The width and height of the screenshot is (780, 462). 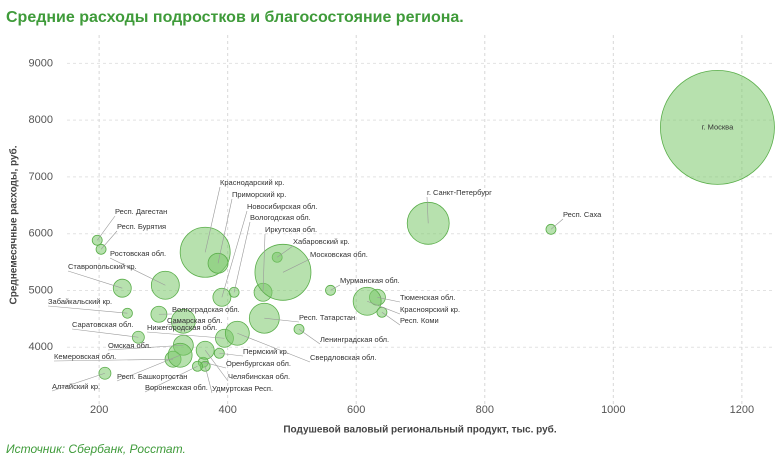 I want to click on bubble-label: Респ. Татарстан, so click(x=327, y=317).